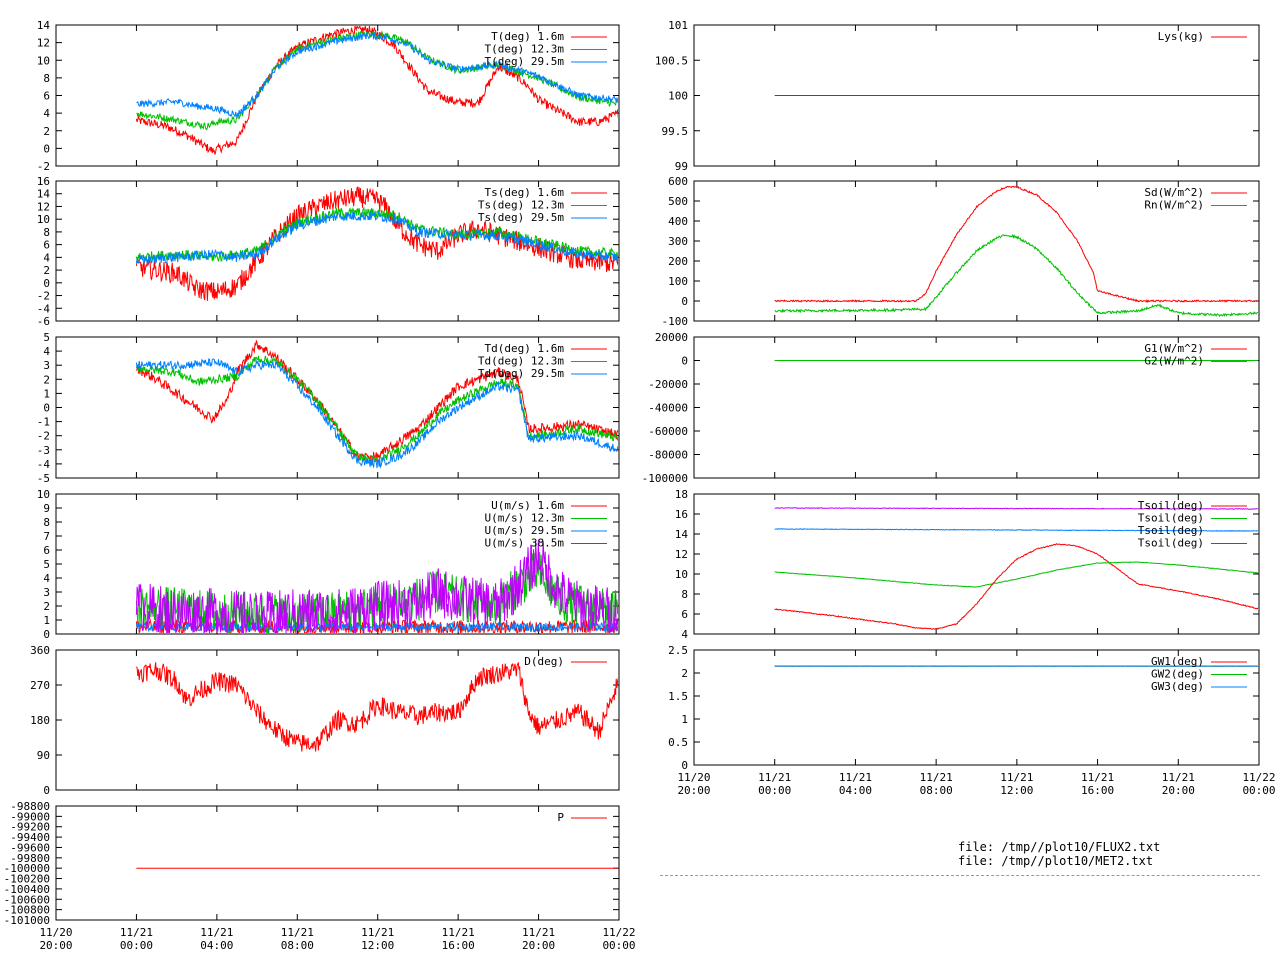 The image size is (1280, 960). What do you see at coordinates (678, 742) in the screenshot?
I see `y-tick-label: 0.5` at bounding box center [678, 742].